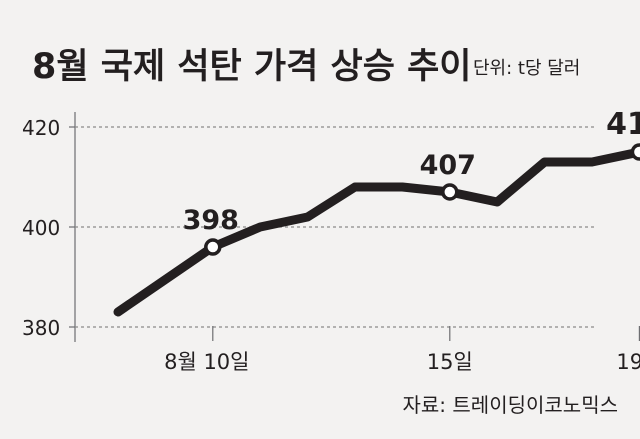  I want to click on unit-label: 단위: t당 달러, so click(526, 68).